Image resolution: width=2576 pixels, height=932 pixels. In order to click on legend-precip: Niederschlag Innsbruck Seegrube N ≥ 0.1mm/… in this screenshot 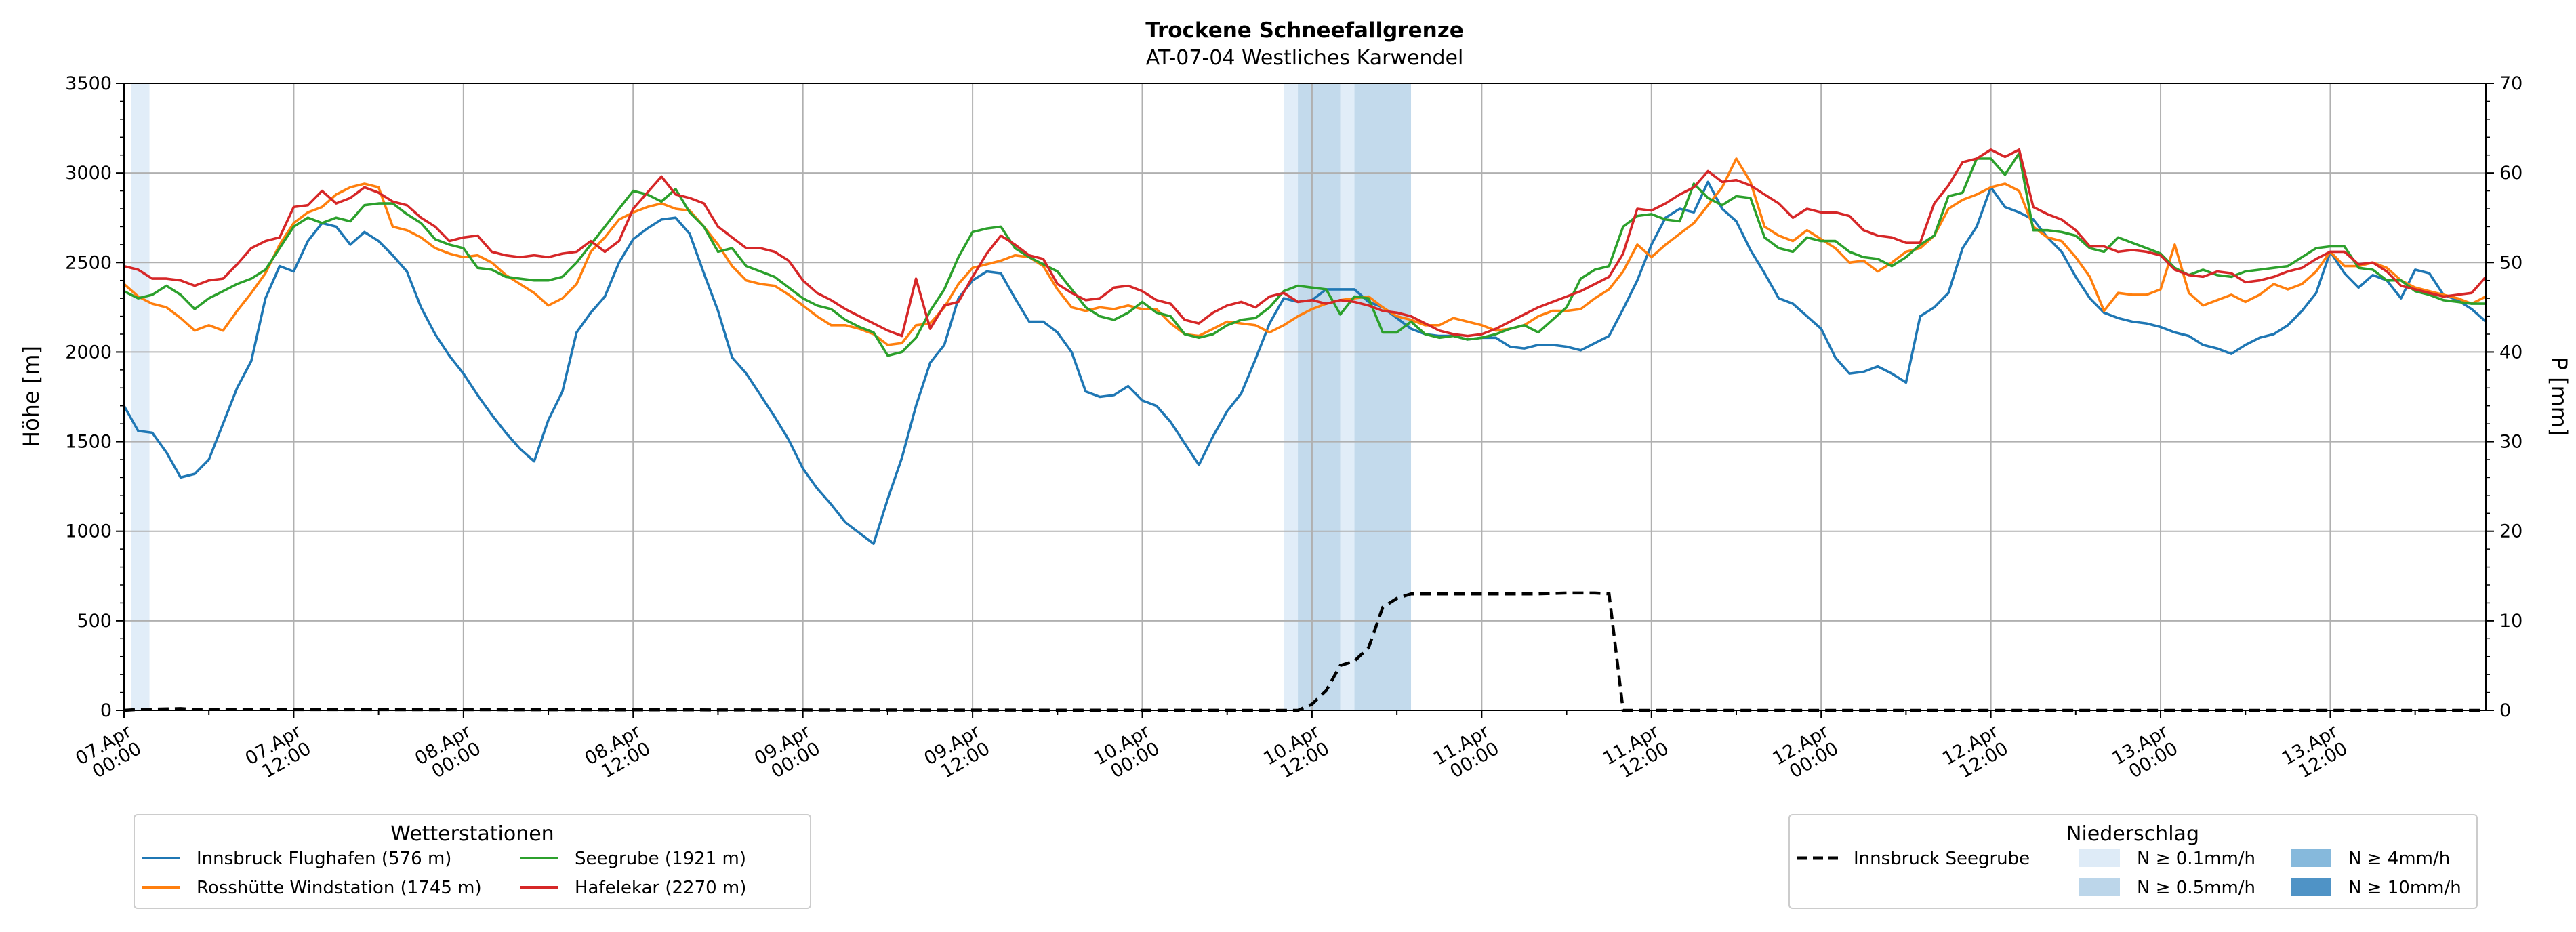, I will do `click(2133, 861)`.